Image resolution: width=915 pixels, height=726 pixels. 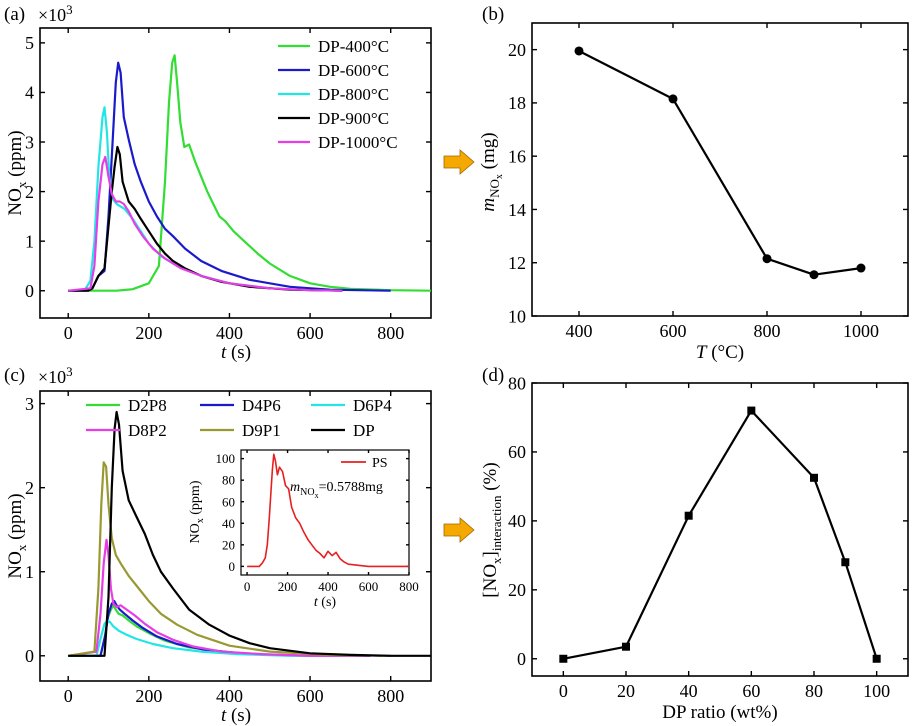 What do you see at coordinates (493, 375) in the screenshot?
I see `panel-d-label: (d)` at bounding box center [493, 375].